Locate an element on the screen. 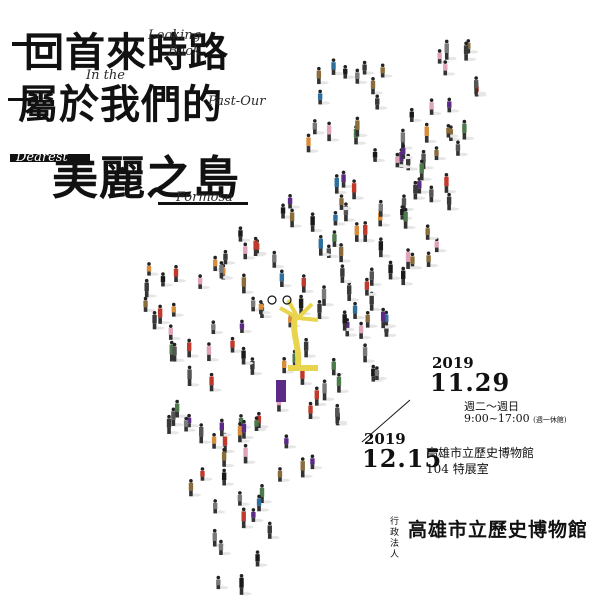  bicycle-wheel is located at coordinates (272, 300).